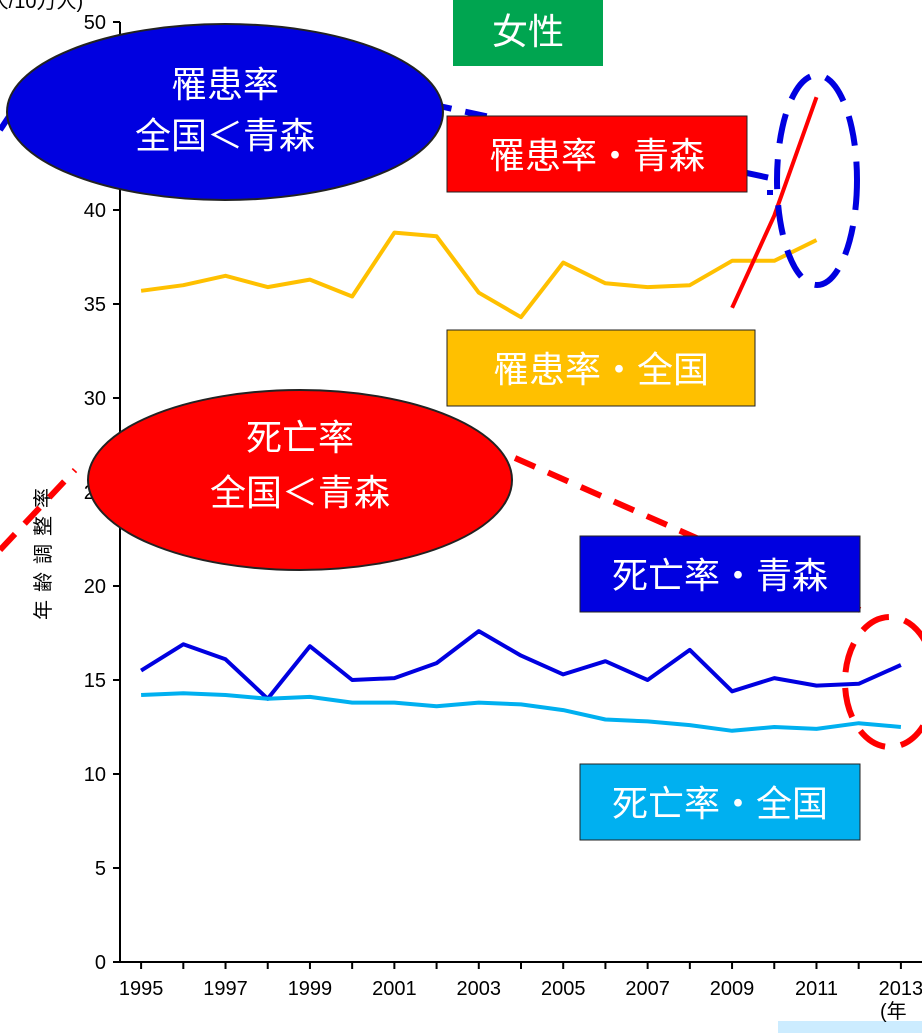 This screenshot has height=1033, width=922. I want to click on y-axis-label-char: 率, so click(43, 498).